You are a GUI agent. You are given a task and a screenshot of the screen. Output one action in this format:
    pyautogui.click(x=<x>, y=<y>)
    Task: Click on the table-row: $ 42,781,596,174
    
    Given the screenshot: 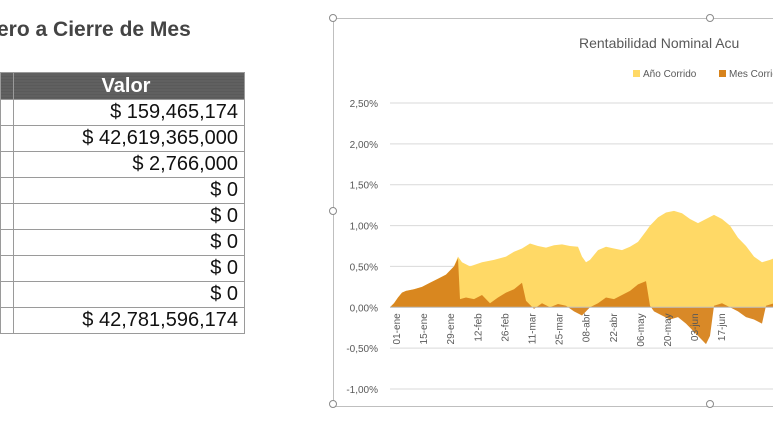 What is the action you would take?
    pyautogui.click(x=122, y=320)
    